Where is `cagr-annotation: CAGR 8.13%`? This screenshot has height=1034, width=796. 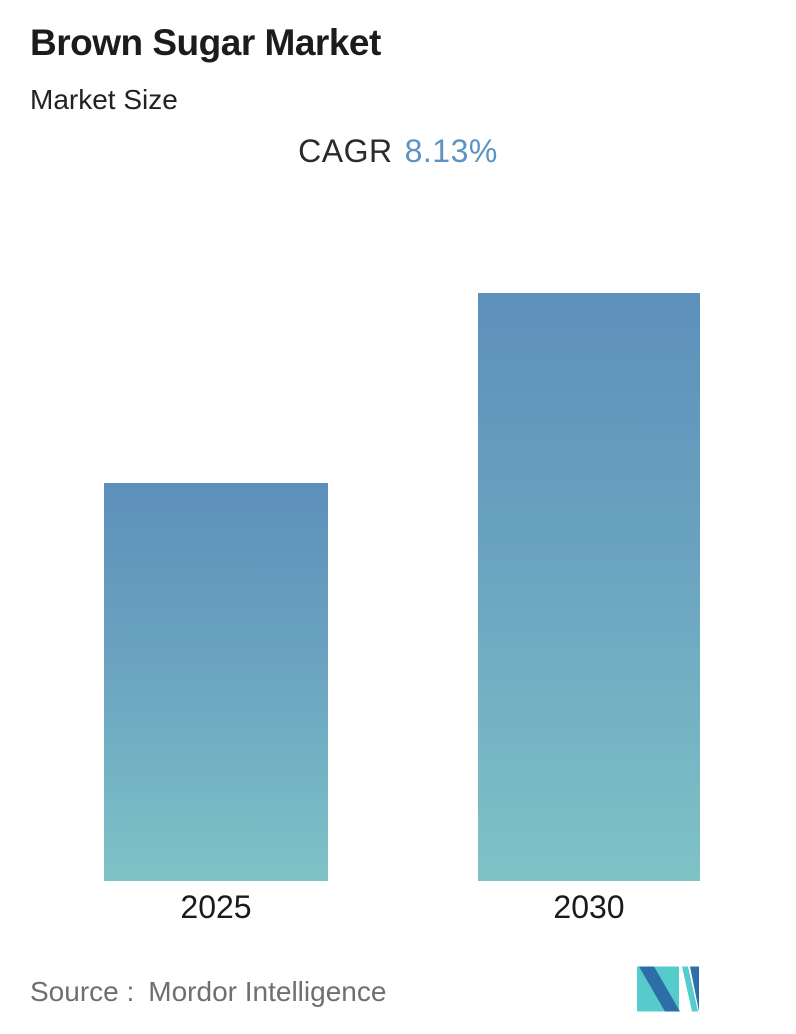
cagr-annotation: CAGR 8.13% is located at coordinates (398, 151).